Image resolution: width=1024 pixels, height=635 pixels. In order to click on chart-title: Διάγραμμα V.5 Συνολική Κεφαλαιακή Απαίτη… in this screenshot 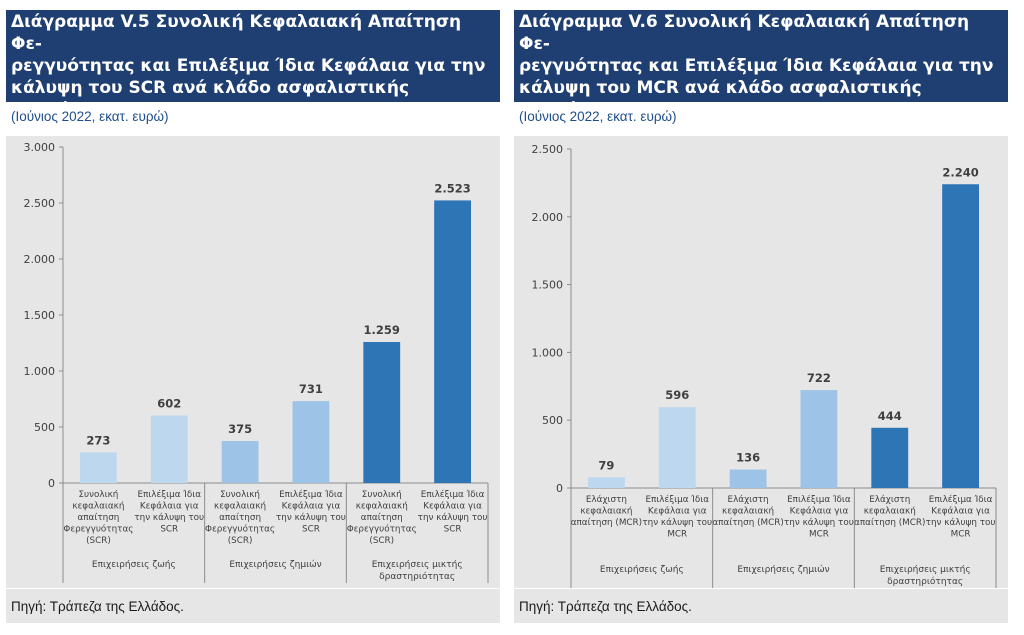, I will do `click(253, 76)`.